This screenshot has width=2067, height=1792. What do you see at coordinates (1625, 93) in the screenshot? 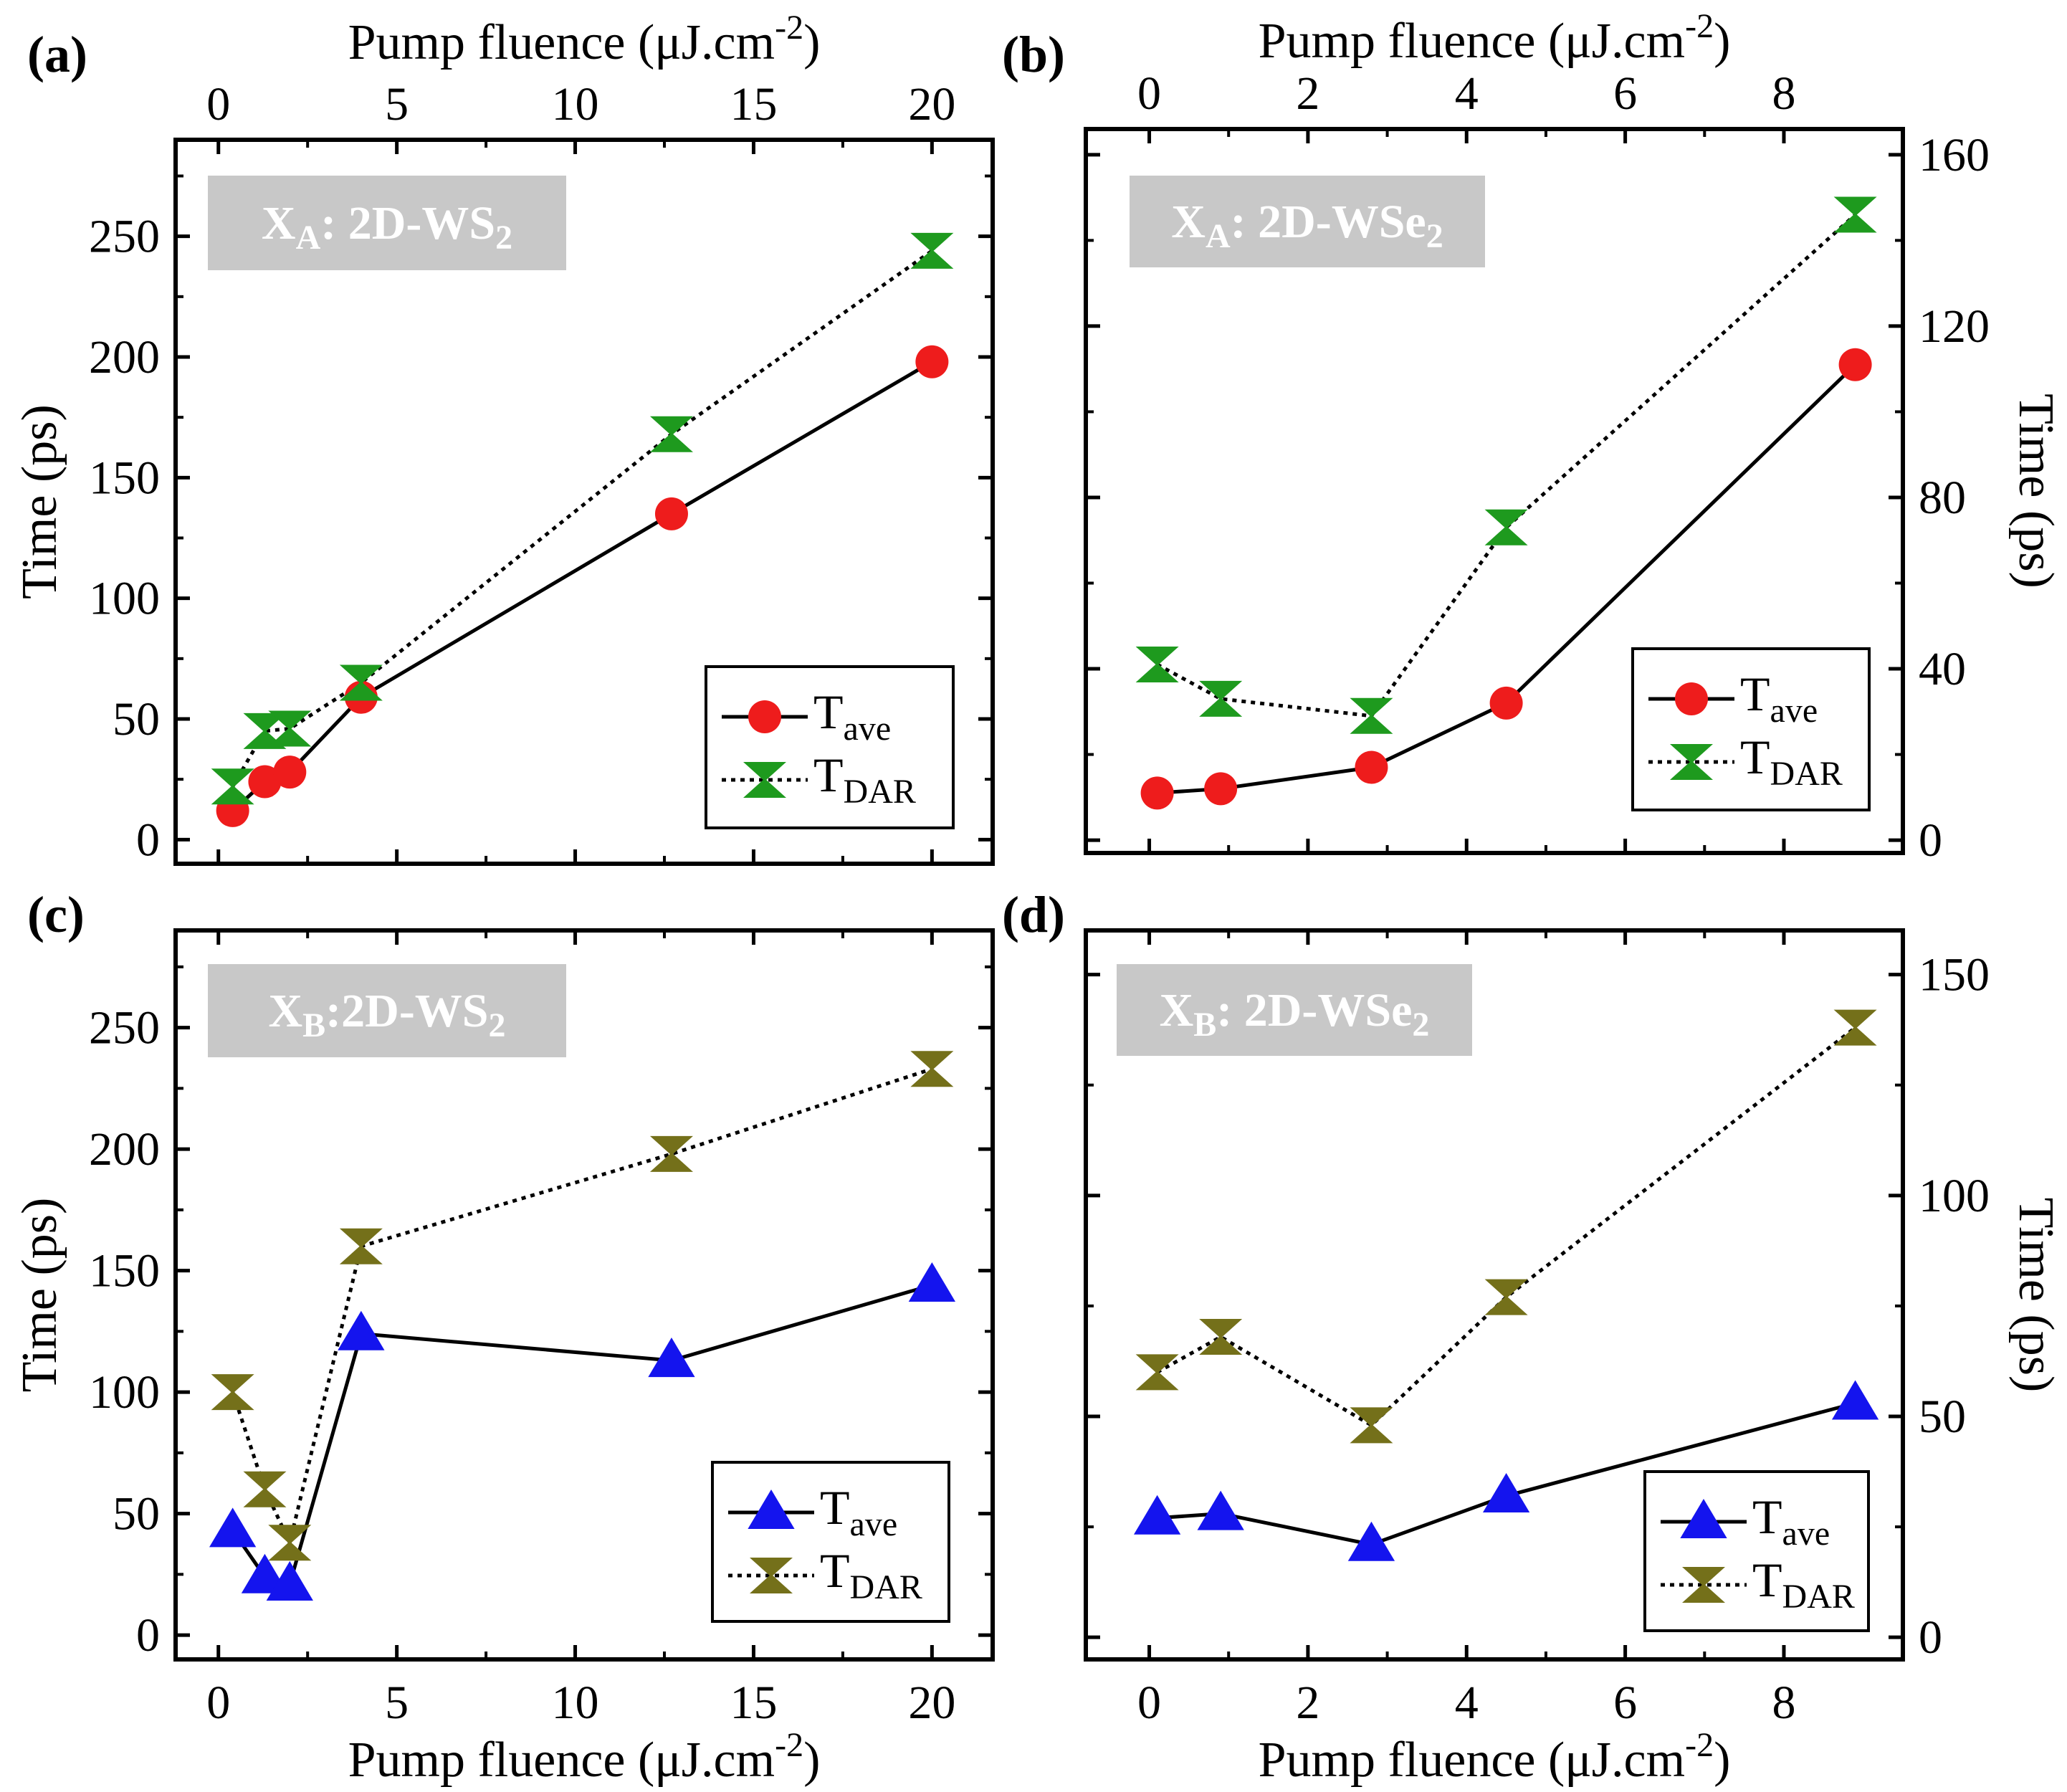
I see `x-tick-label: 6` at bounding box center [1625, 93].